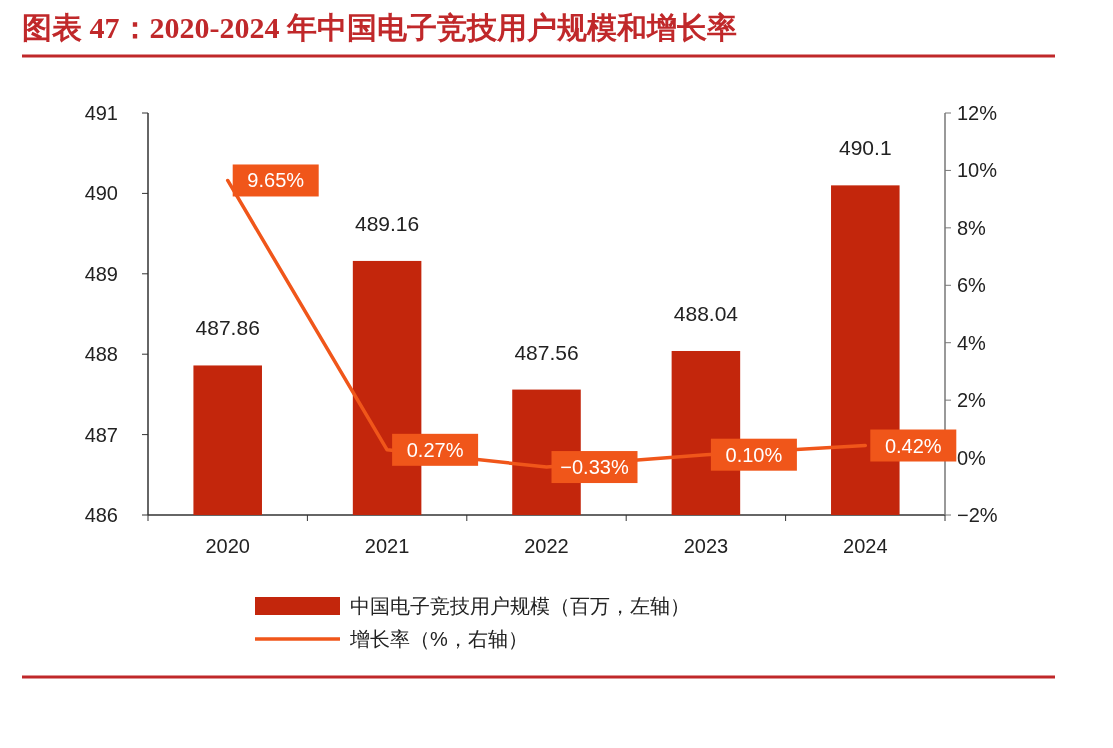 The height and width of the screenshot is (748, 1113). What do you see at coordinates (227, 546) in the screenshot?
I see `x-tick-label: 2020` at bounding box center [227, 546].